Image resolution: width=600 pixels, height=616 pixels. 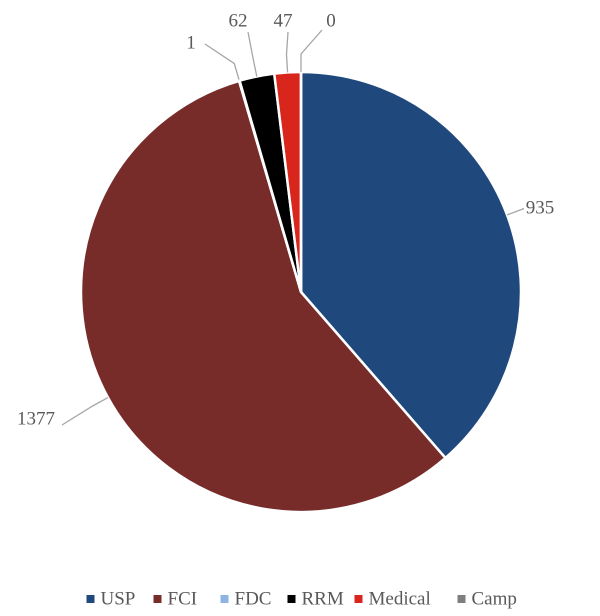 I want to click on data-label: 1, so click(x=191, y=42).